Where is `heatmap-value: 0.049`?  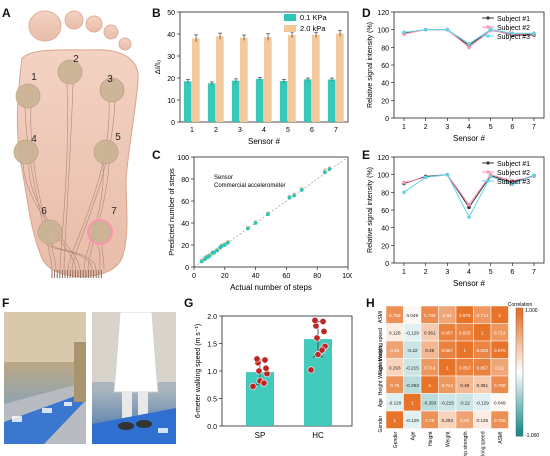 heatmap-value: 0.049 is located at coordinates (413, 315).